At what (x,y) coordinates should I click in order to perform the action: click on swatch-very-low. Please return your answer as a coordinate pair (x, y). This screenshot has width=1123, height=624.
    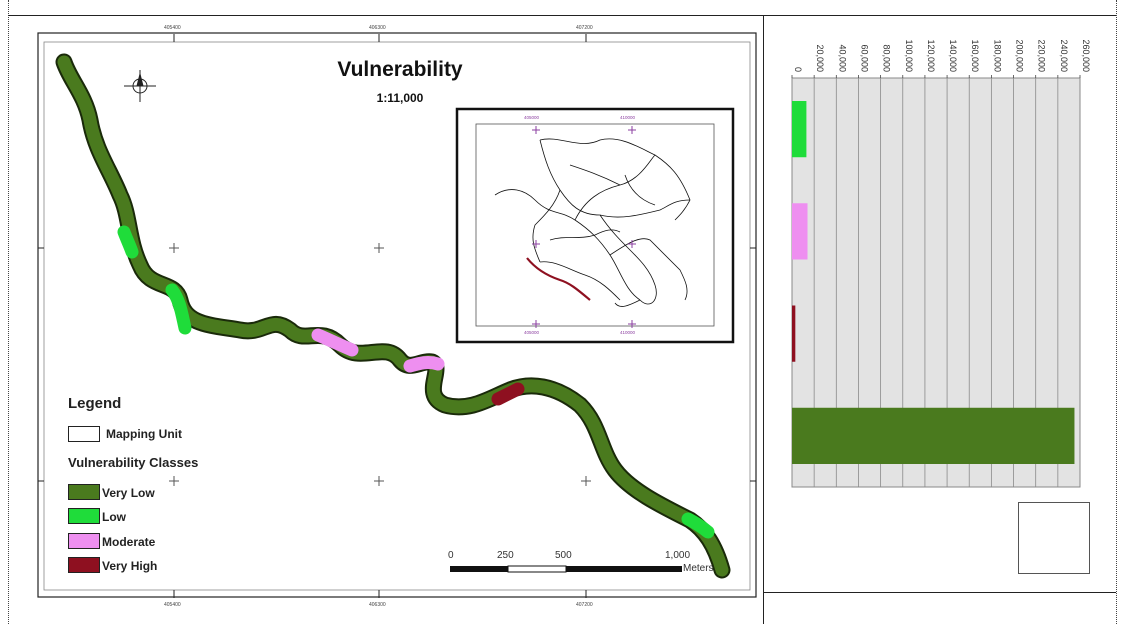
    Looking at the image, I should click on (84, 492).